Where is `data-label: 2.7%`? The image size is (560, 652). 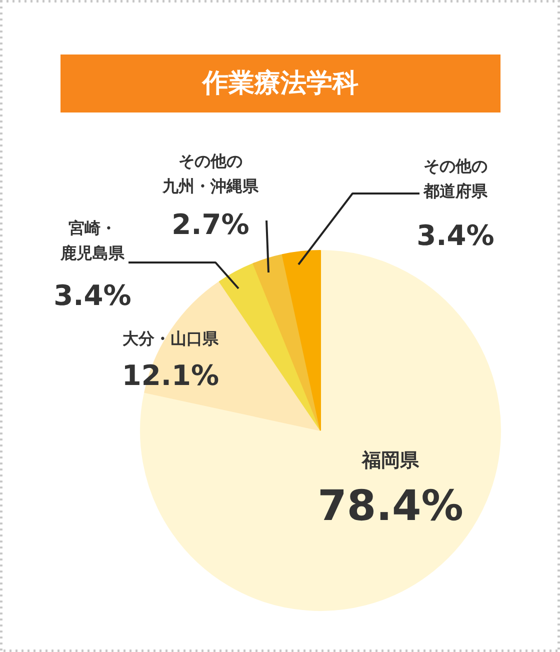 data-label: 2.7% is located at coordinates (211, 224).